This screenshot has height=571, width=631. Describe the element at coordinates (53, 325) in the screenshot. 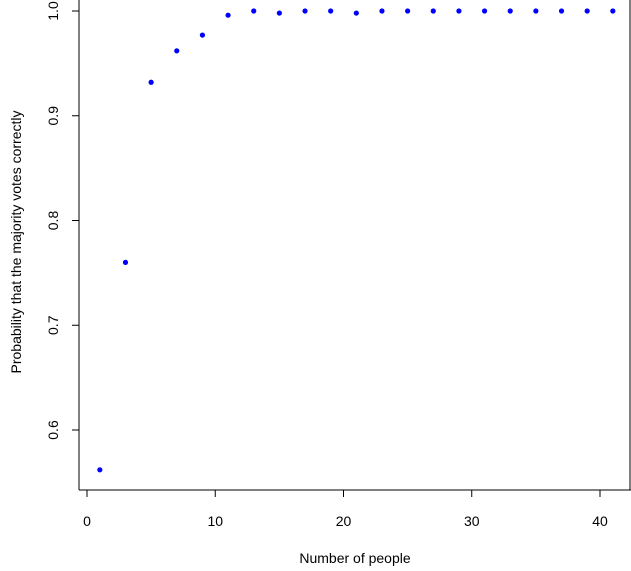

I see `y-tick-label: 0.7` at that location.